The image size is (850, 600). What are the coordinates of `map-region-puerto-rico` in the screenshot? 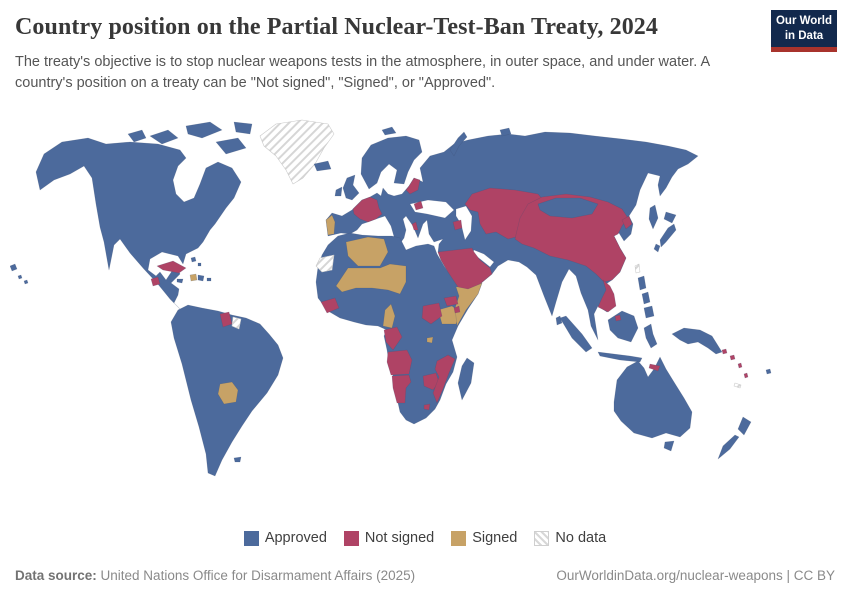 It's located at (209, 279).